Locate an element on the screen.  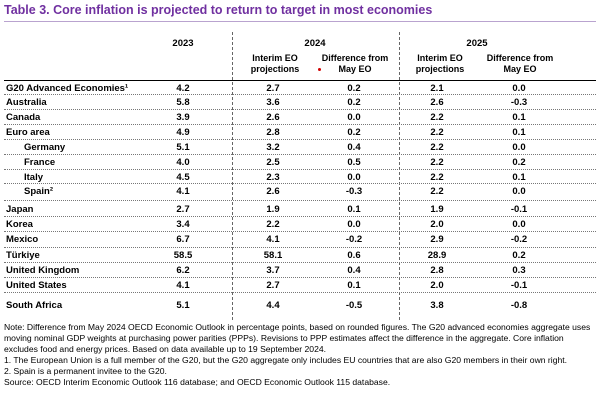
cell-v2023: 4.1 is located at coordinates (183, 285).